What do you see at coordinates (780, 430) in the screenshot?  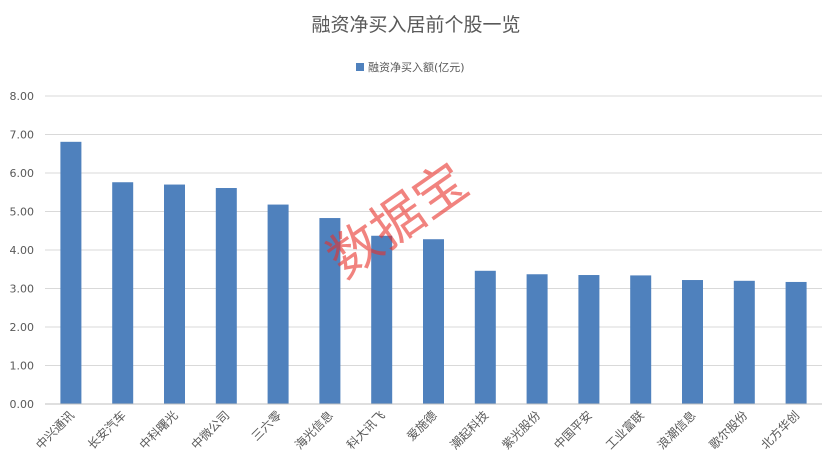 I see `x-tick-label: 北方华创` at bounding box center [780, 430].